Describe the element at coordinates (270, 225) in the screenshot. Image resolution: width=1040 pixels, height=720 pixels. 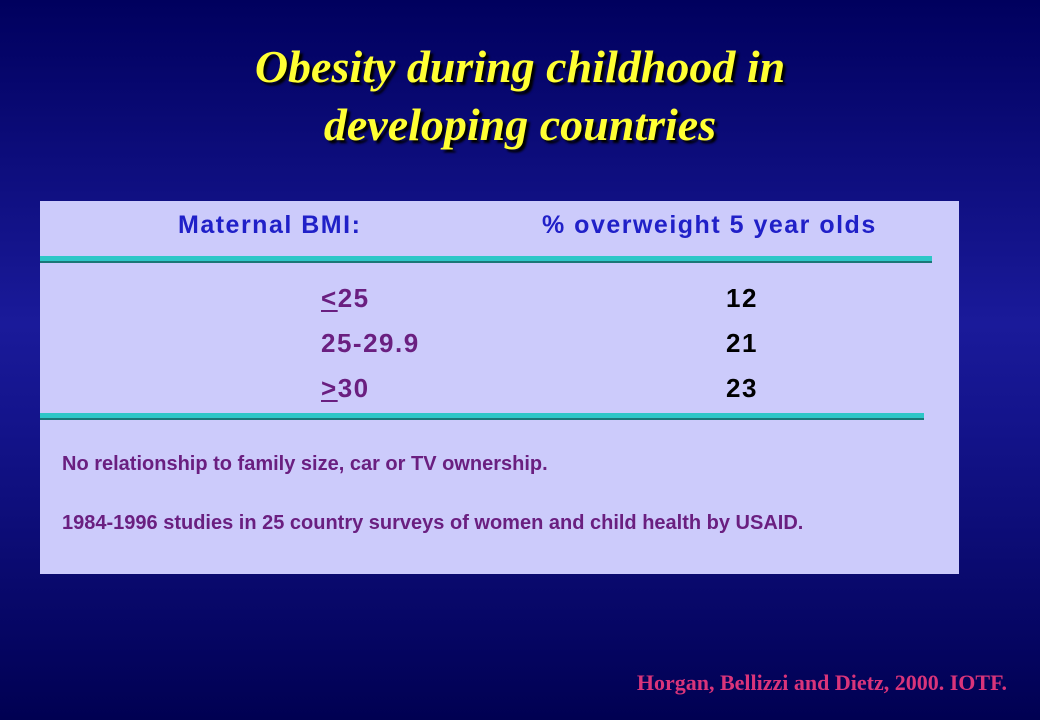
I see `header-maternal-bmi: Maternal BMI:` at that location.